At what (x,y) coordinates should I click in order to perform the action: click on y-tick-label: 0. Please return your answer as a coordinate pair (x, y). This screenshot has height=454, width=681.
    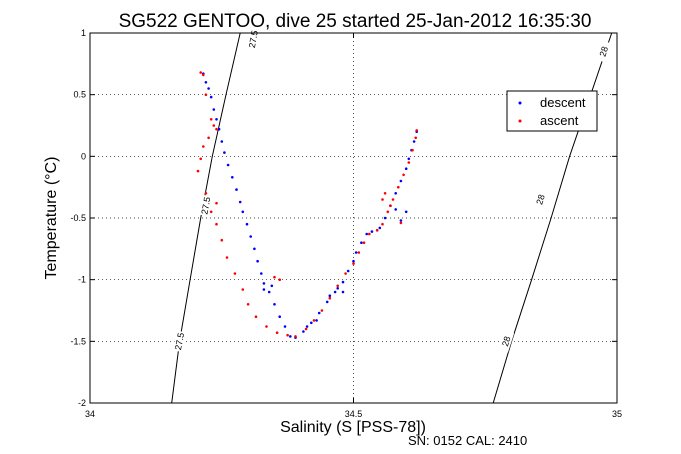
    Looking at the image, I should click on (83, 156).